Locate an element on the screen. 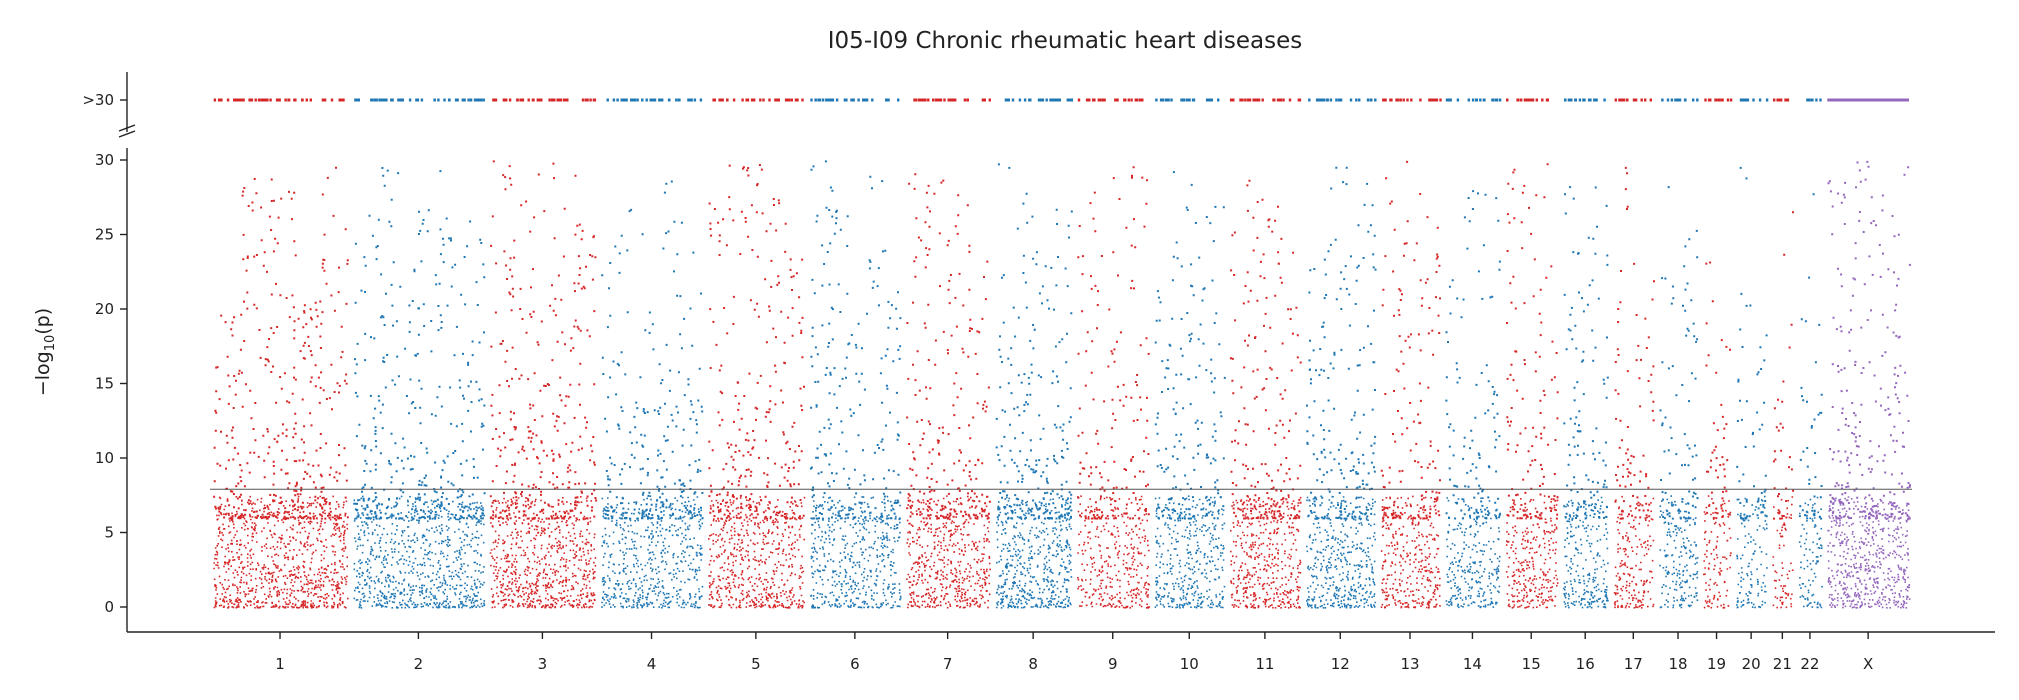  y-tick-label: 30 is located at coordinates (104, 160).